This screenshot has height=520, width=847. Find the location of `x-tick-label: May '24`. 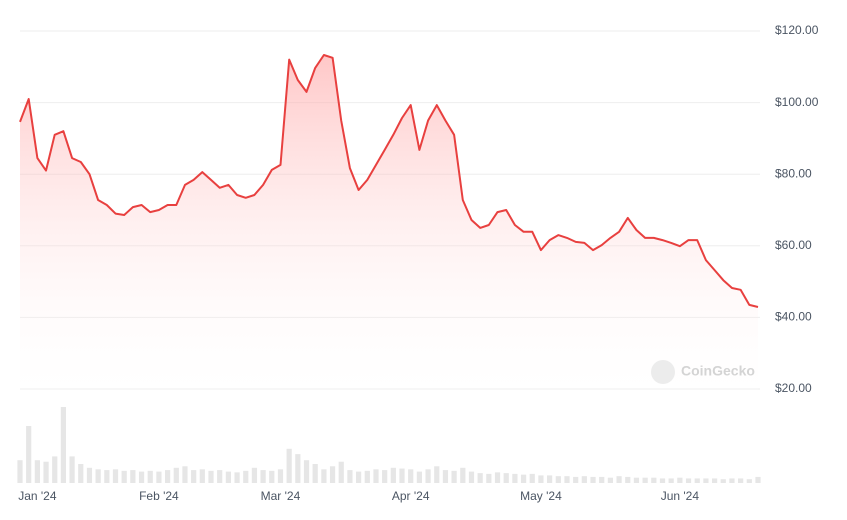

x-tick-label: May '24 is located at coordinates (541, 496).